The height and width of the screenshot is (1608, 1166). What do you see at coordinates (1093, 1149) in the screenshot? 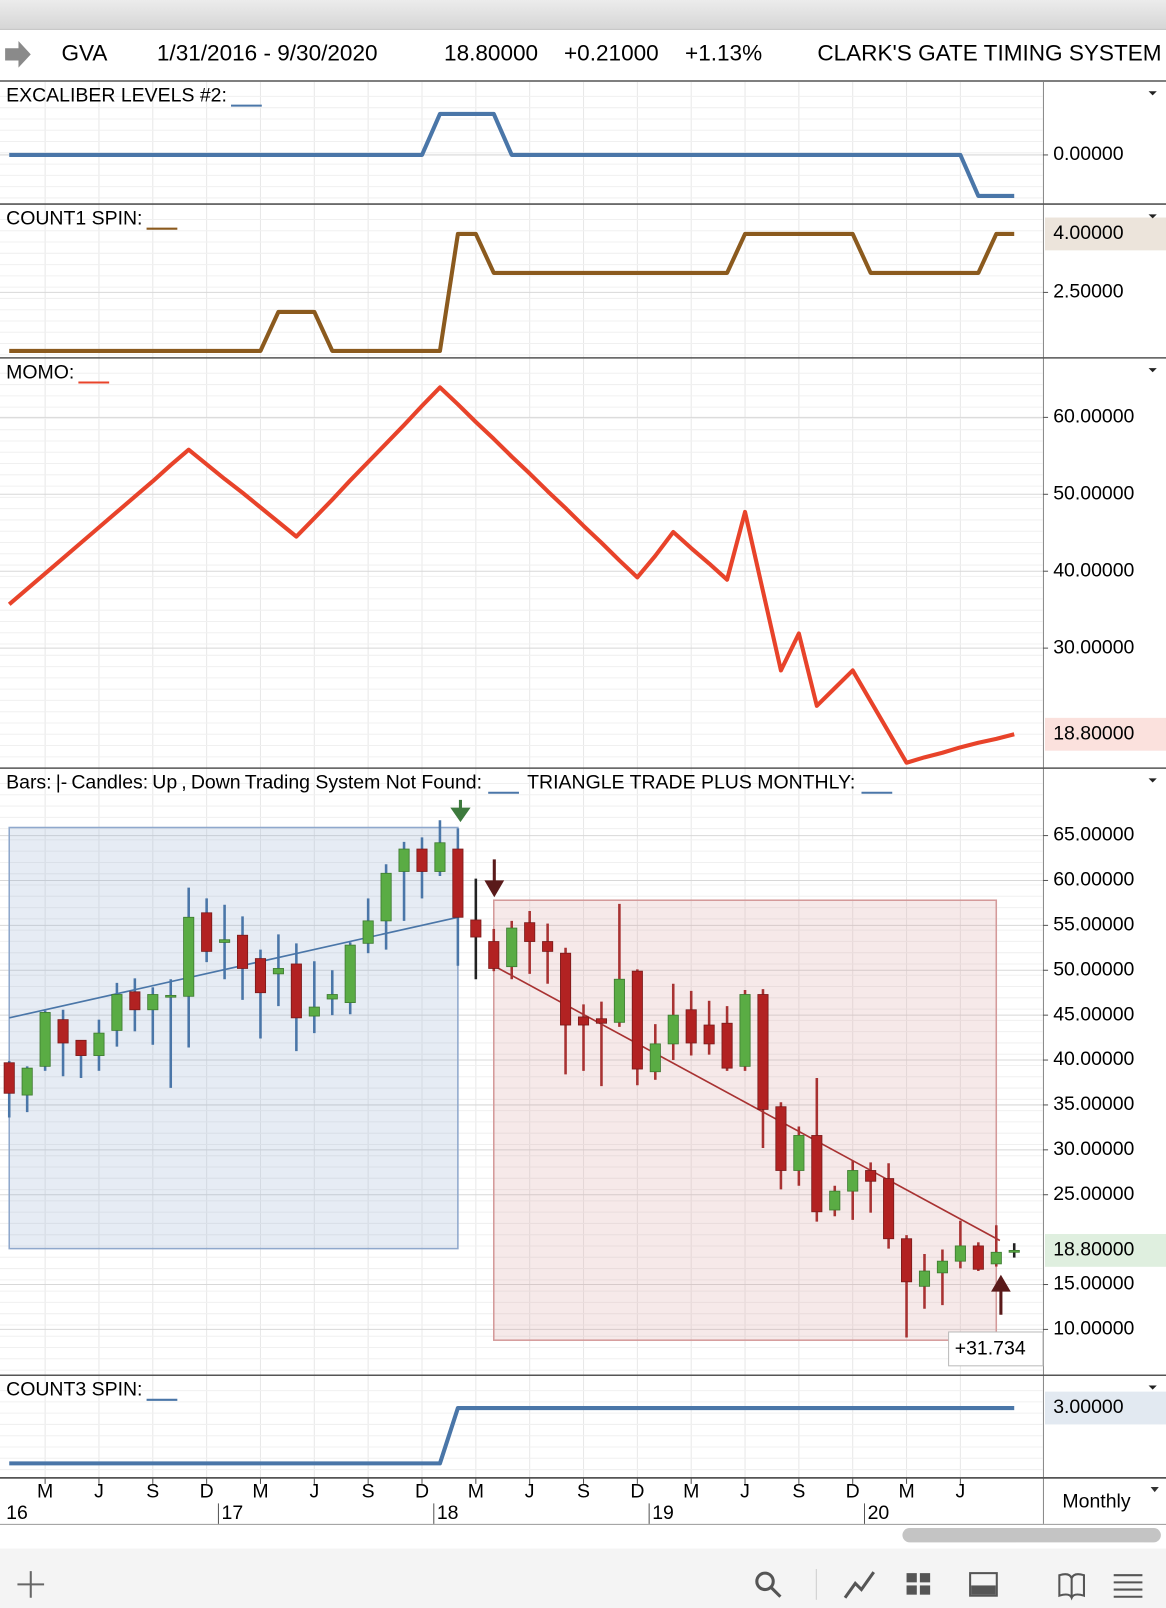
I see `y-tick-label: 30.00000` at bounding box center [1093, 1149].